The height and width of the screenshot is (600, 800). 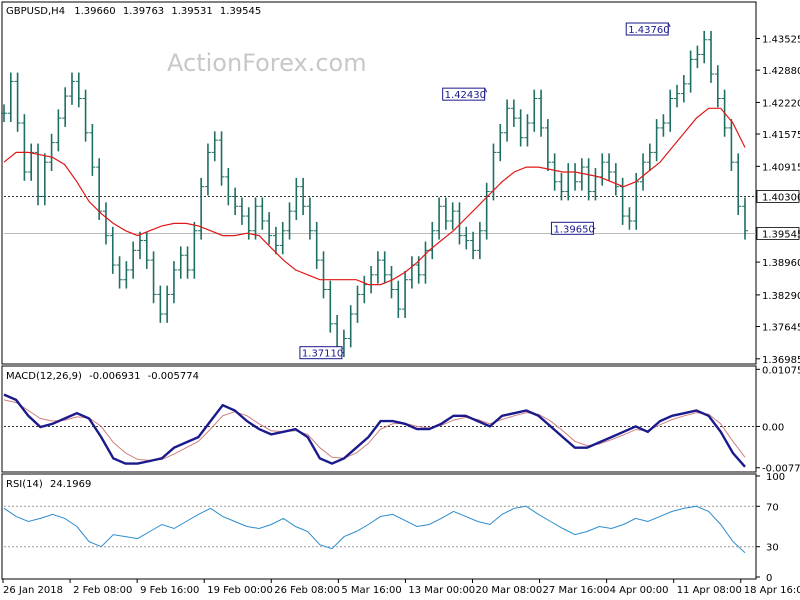 What do you see at coordinates (772, 548) in the screenshot?
I see `rsi-axis-label: 30` at bounding box center [772, 548].